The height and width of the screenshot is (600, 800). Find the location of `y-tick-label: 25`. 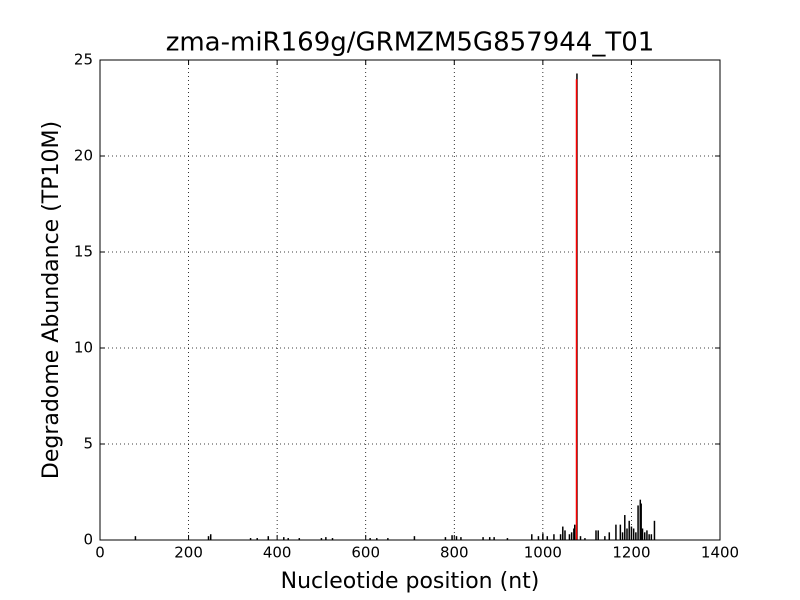

y-tick-label: 25 is located at coordinates (83, 60).